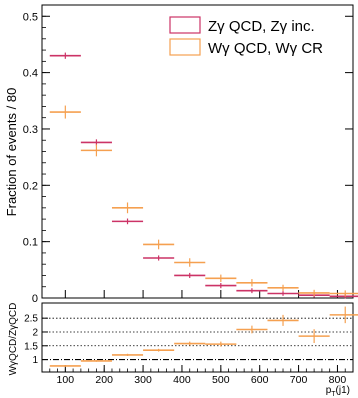 The image size is (358, 398). Describe the element at coordinates (31, 319) in the screenshot. I see `ratio-y-tick-label: 2.5` at that location.